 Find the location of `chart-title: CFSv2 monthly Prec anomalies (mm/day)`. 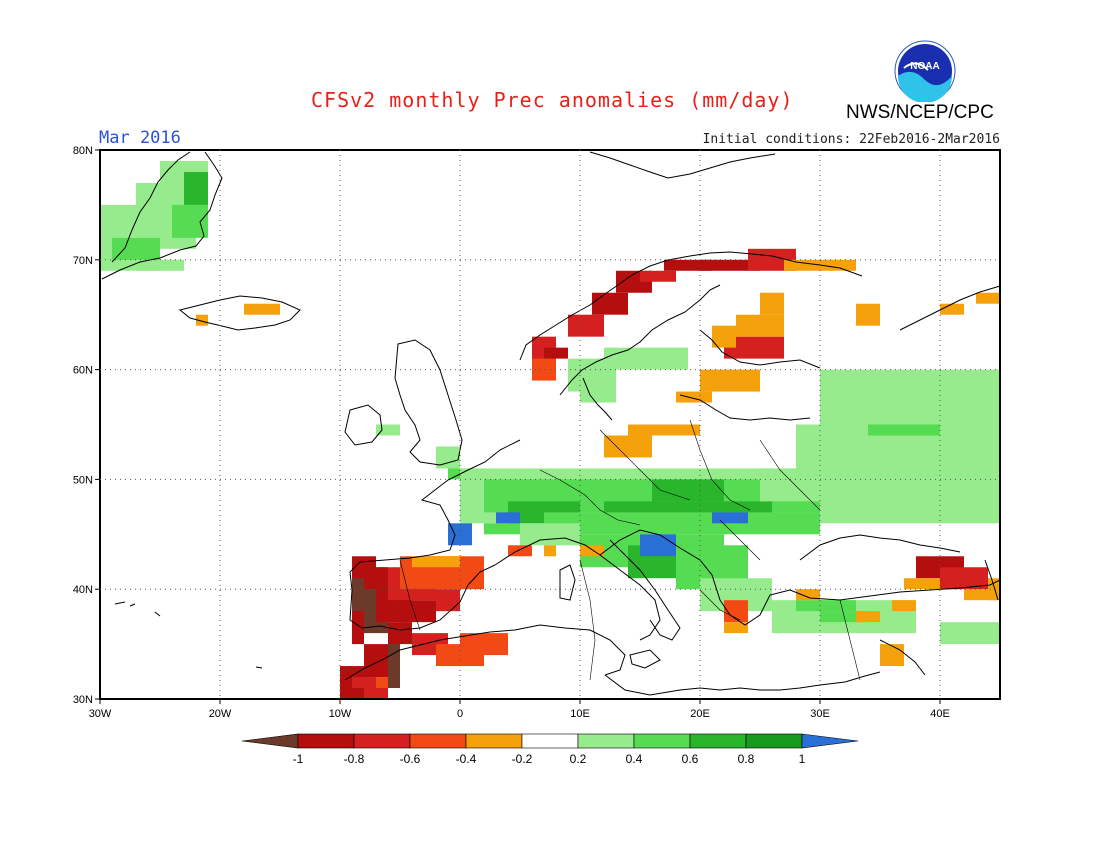

chart-title: CFSv2 monthly Prec anomalies (mm/day) is located at coordinates (552, 100).